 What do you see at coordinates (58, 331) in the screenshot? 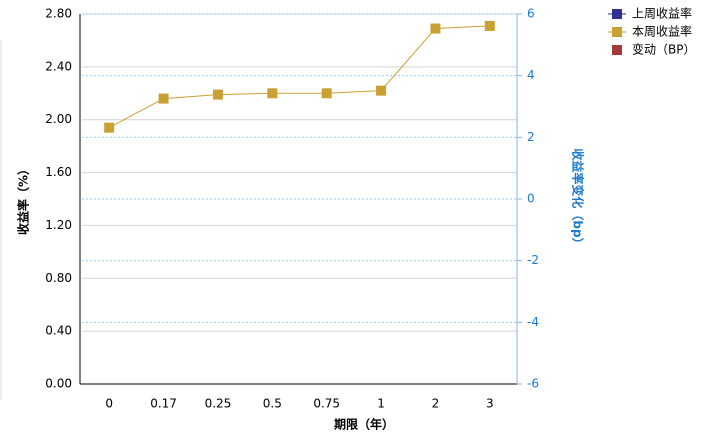
I see `y-tick-label: 0.40` at bounding box center [58, 331].